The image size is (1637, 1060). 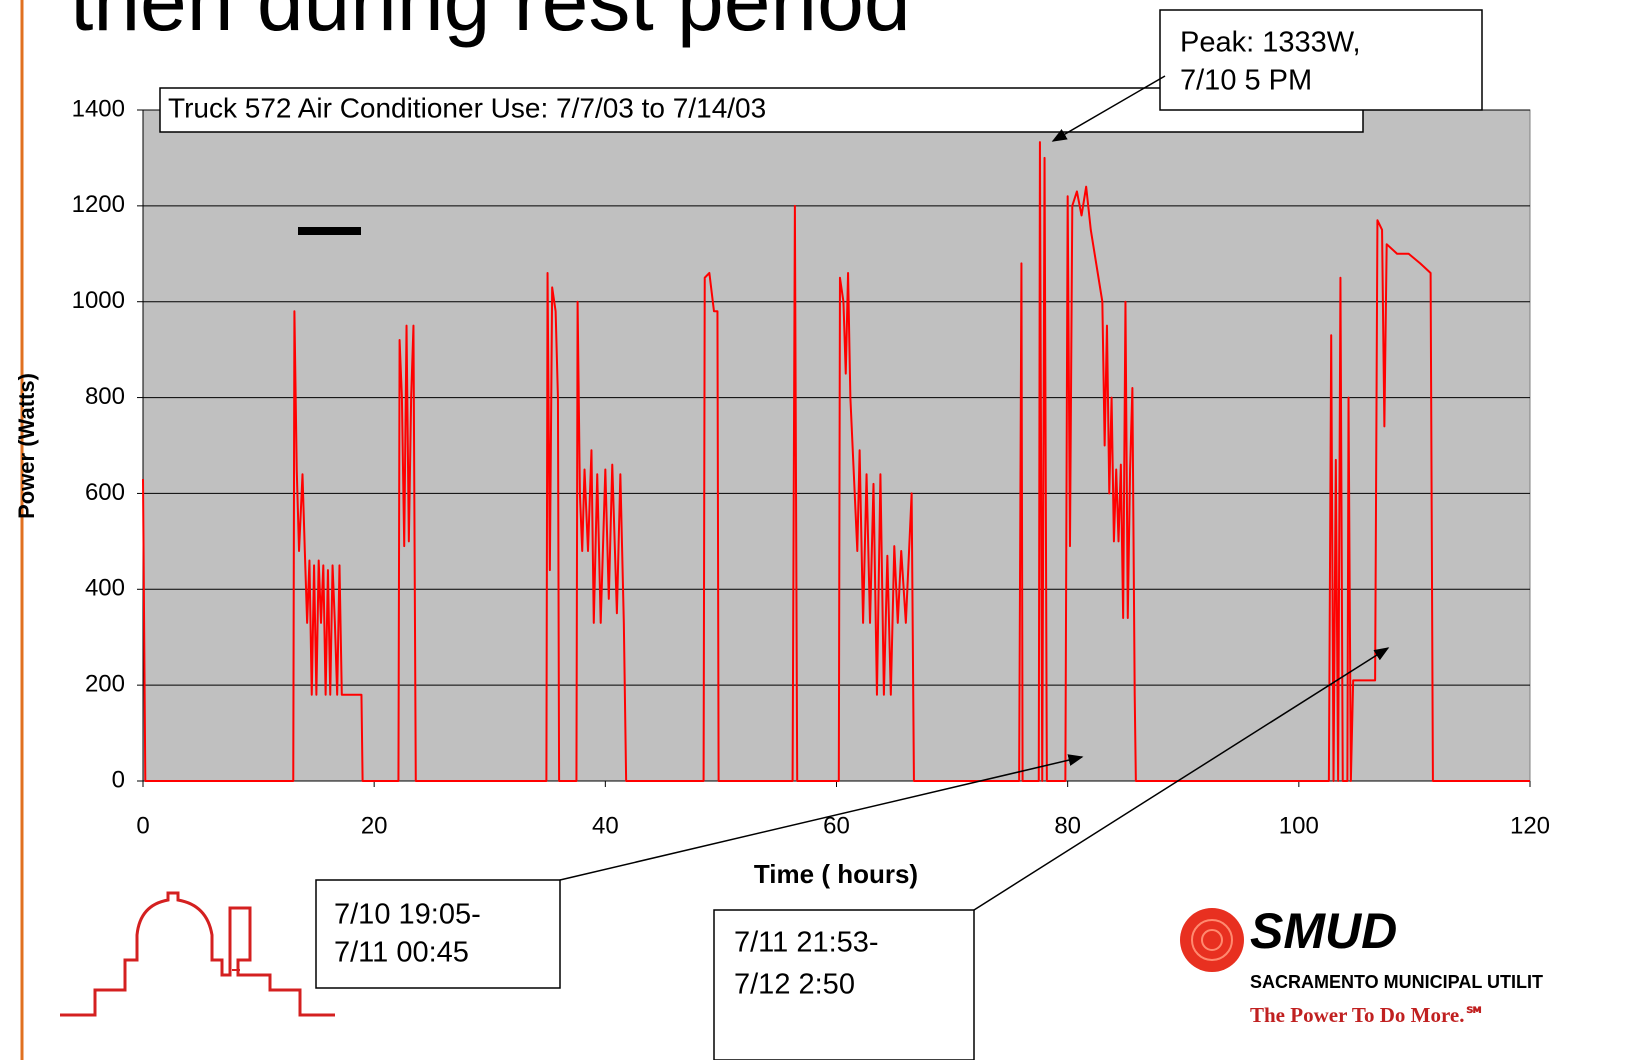 What do you see at coordinates (794, 985) in the screenshot?
I see `annotation-text: 7/12 2:50` at bounding box center [794, 985].